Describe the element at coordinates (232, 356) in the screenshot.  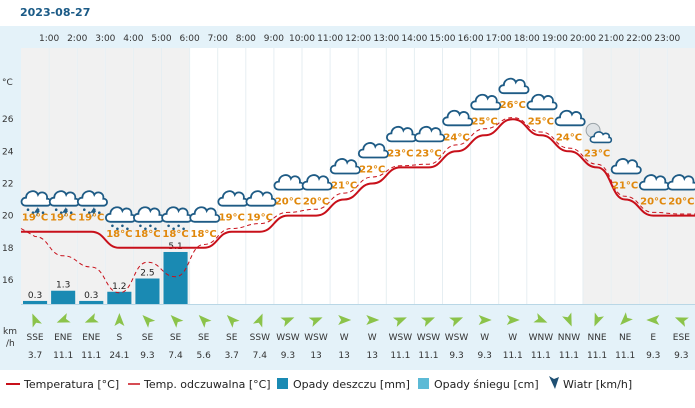
I see `wind-speed: 3.7` at that location.